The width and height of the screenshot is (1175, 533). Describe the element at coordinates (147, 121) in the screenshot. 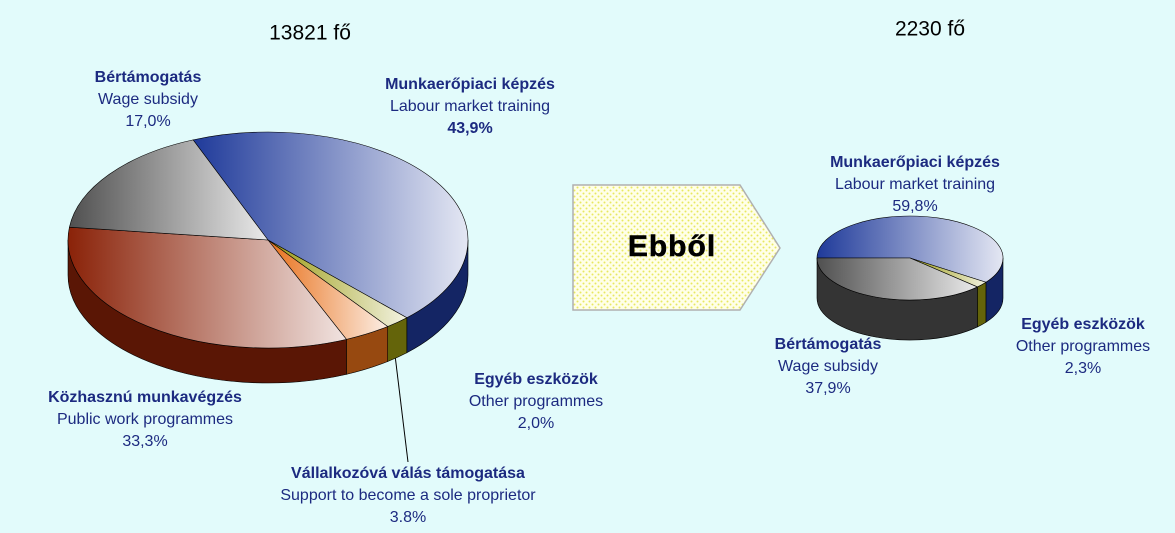

I see `value-label: 17,0%` at that location.